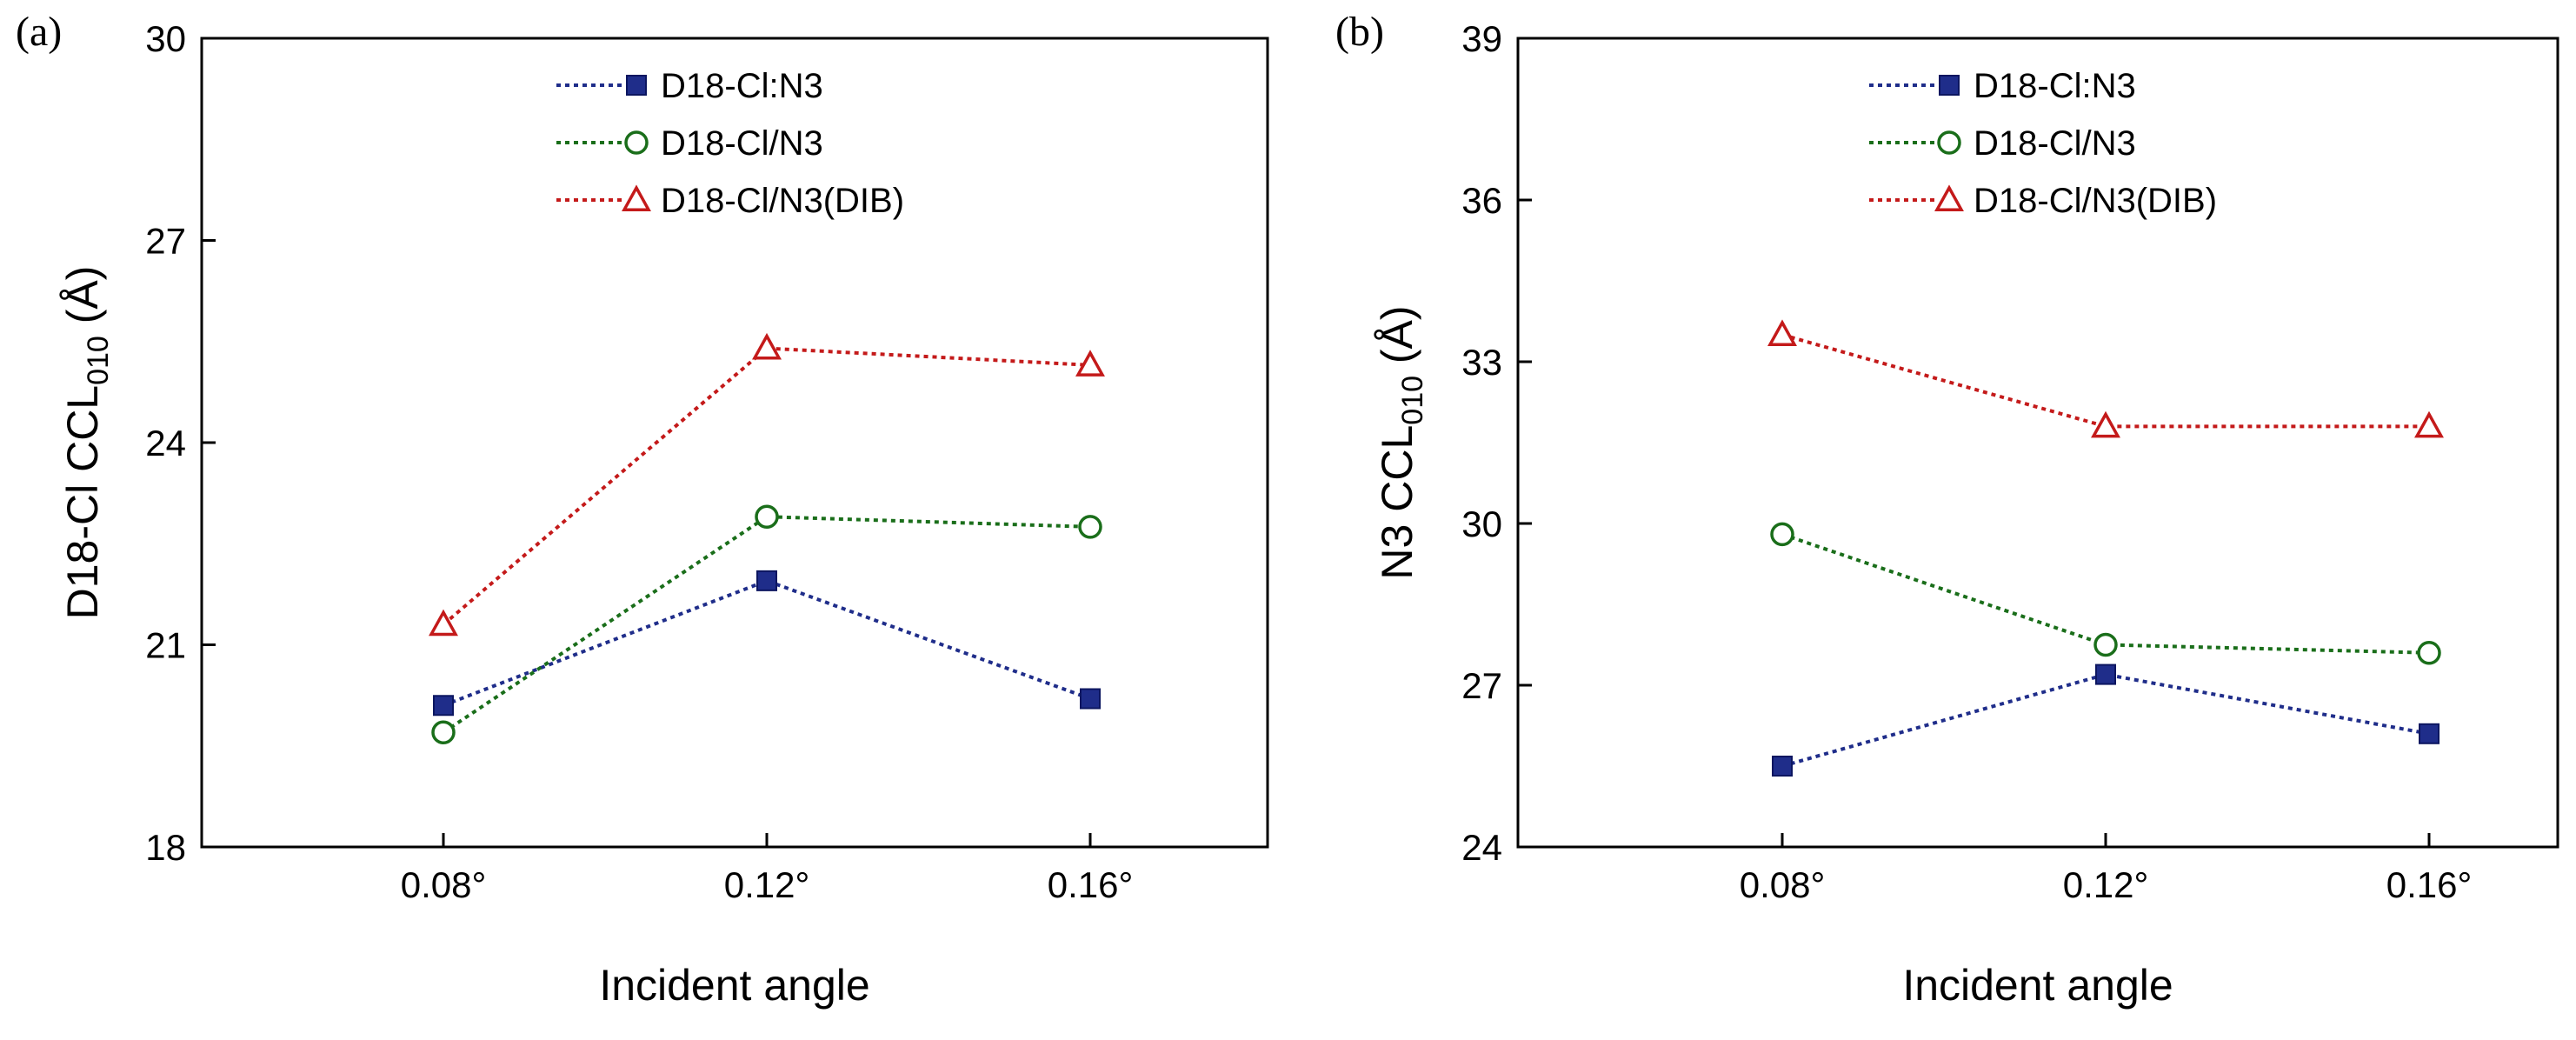 The height and width of the screenshot is (1040, 2576). What do you see at coordinates (82, 502) in the screenshot?
I see `panel-a-y-axis-title-main: D18-Cl CCL` at bounding box center [82, 502].